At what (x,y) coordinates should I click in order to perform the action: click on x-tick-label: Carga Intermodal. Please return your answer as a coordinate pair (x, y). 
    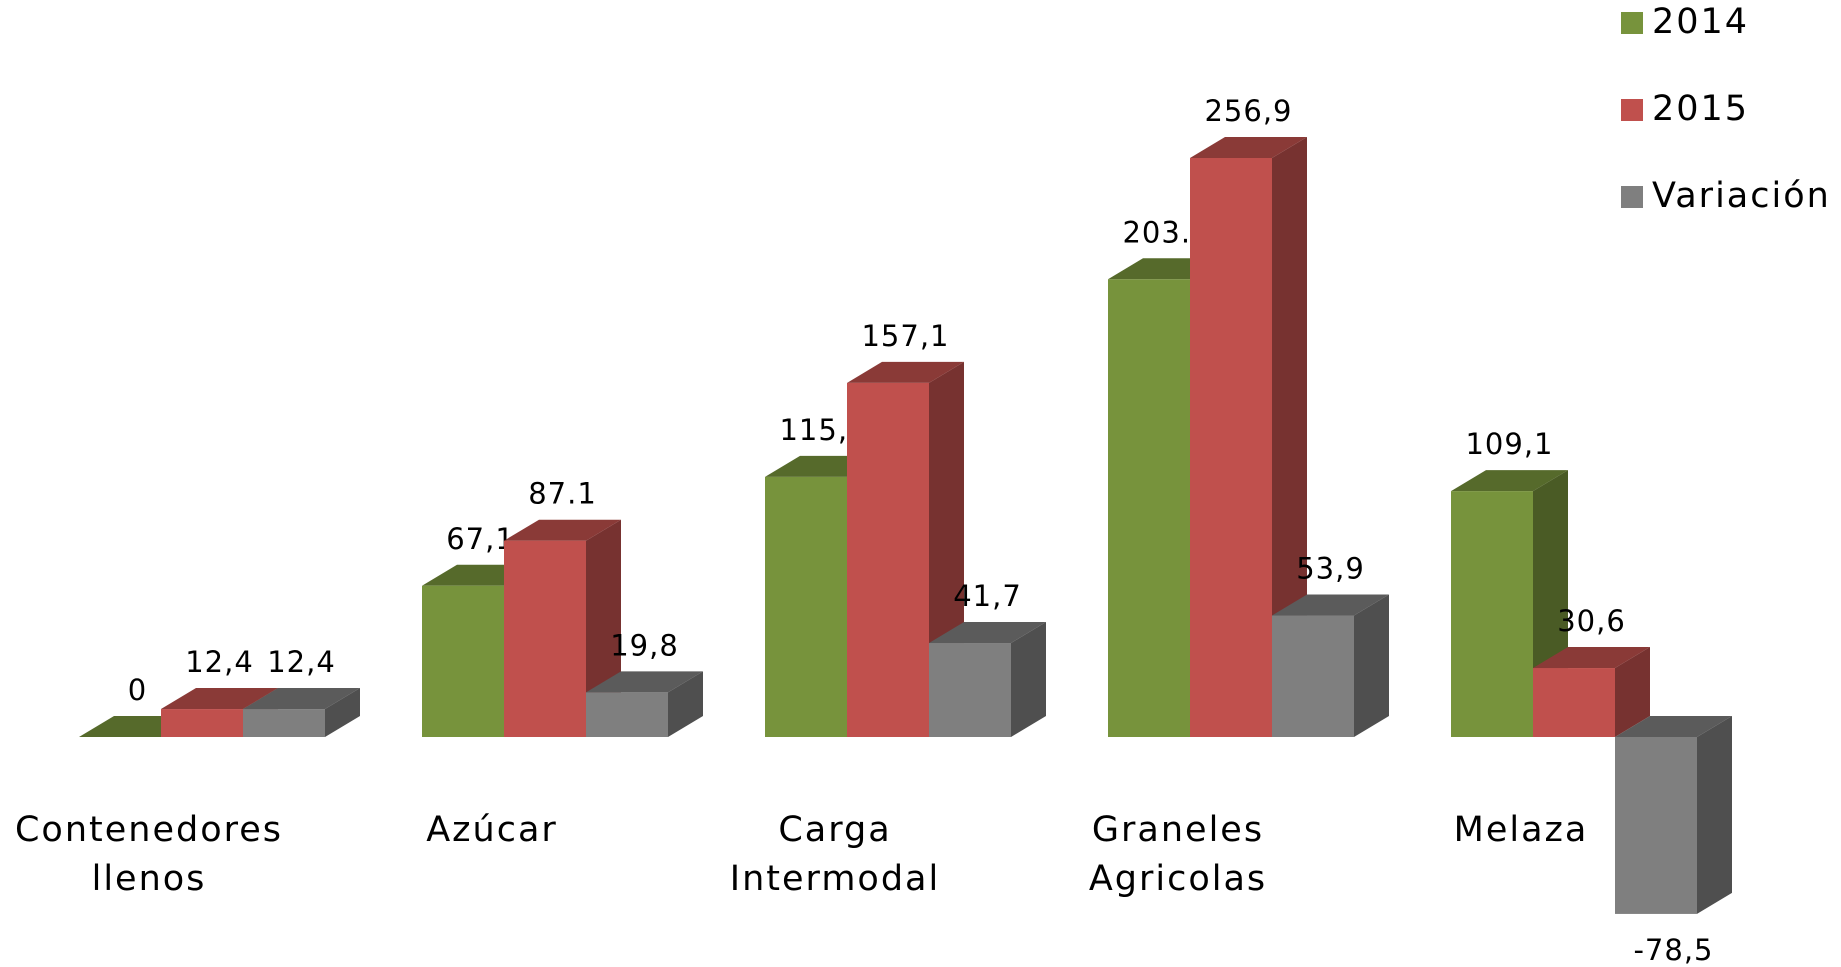
    Looking at the image, I should click on (835, 854).